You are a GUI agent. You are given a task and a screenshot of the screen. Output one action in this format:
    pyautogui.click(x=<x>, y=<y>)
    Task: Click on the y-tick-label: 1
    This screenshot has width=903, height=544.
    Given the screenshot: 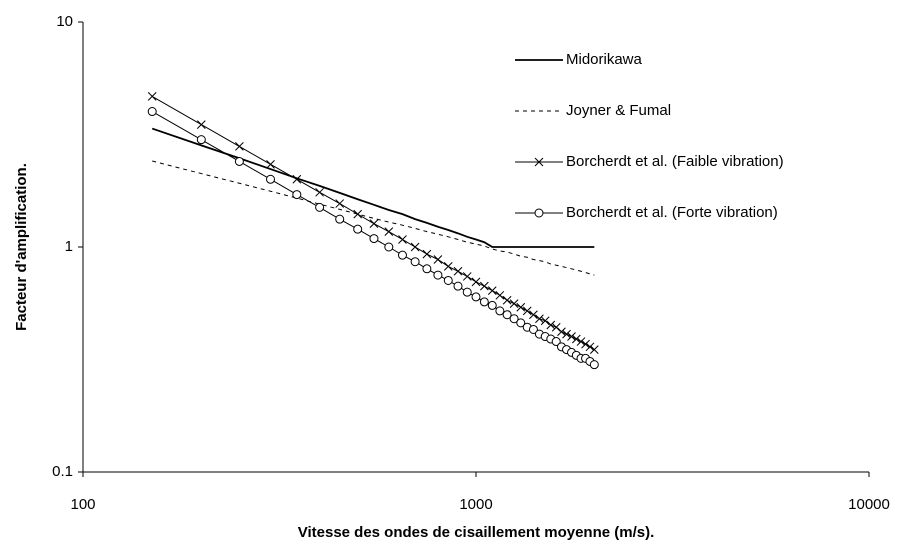 What is the action you would take?
    pyautogui.click(x=69, y=246)
    